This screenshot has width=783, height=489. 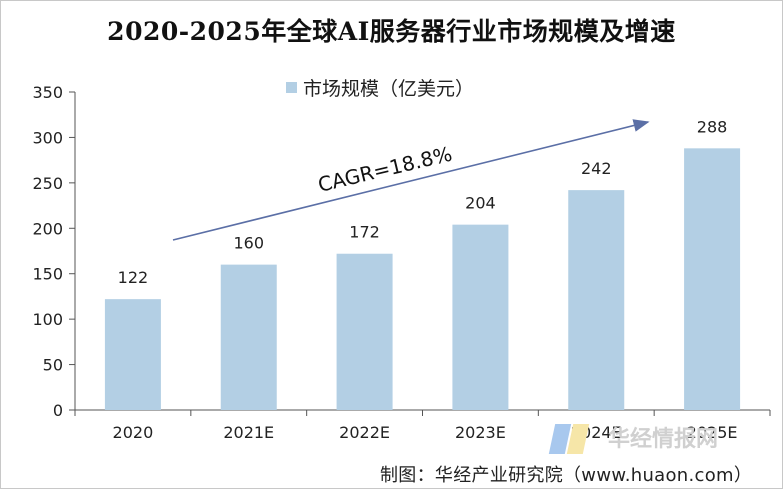 I want to click on legend-swatch, so click(x=291, y=87).